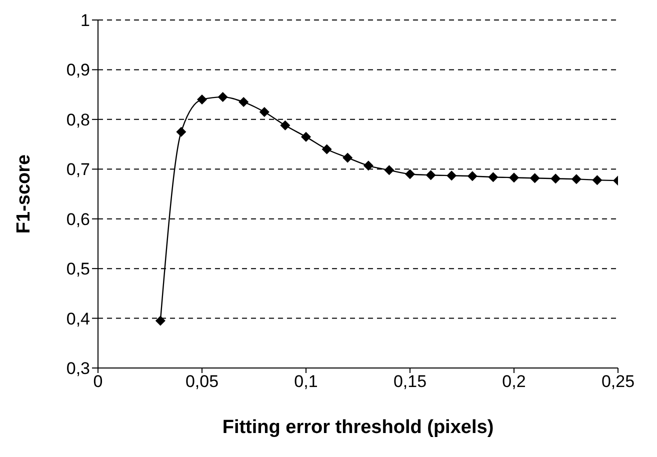 Image resolution: width=657 pixels, height=457 pixels. I want to click on x-axis-title: Fitting error threshold (pixels), so click(358, 427).